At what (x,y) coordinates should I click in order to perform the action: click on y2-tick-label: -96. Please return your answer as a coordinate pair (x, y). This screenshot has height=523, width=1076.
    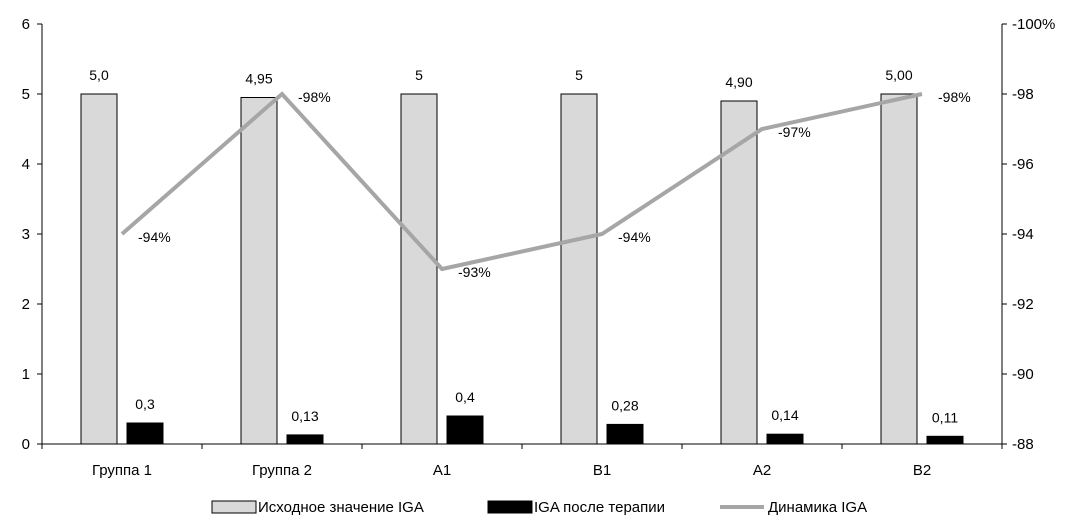
    Looking at the image, I should click on (1023, 164).